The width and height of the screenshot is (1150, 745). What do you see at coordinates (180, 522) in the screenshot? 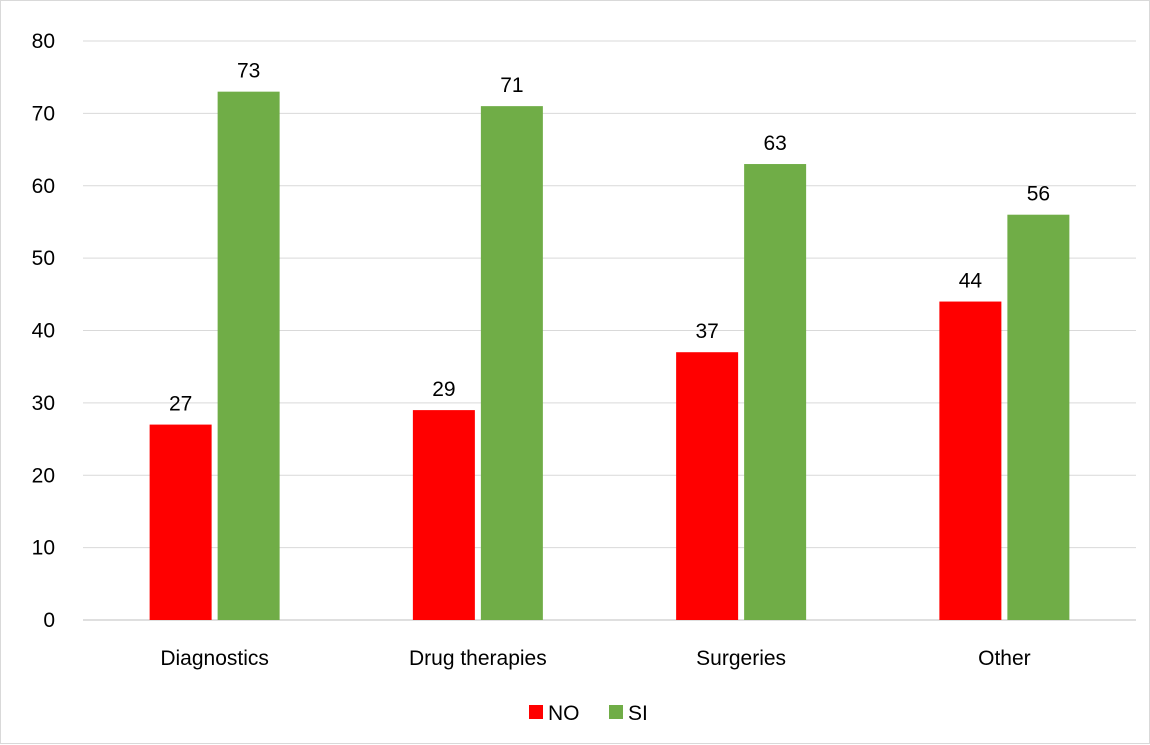
I see `bar-no-diagnostics` at bounding box center [180, 522].